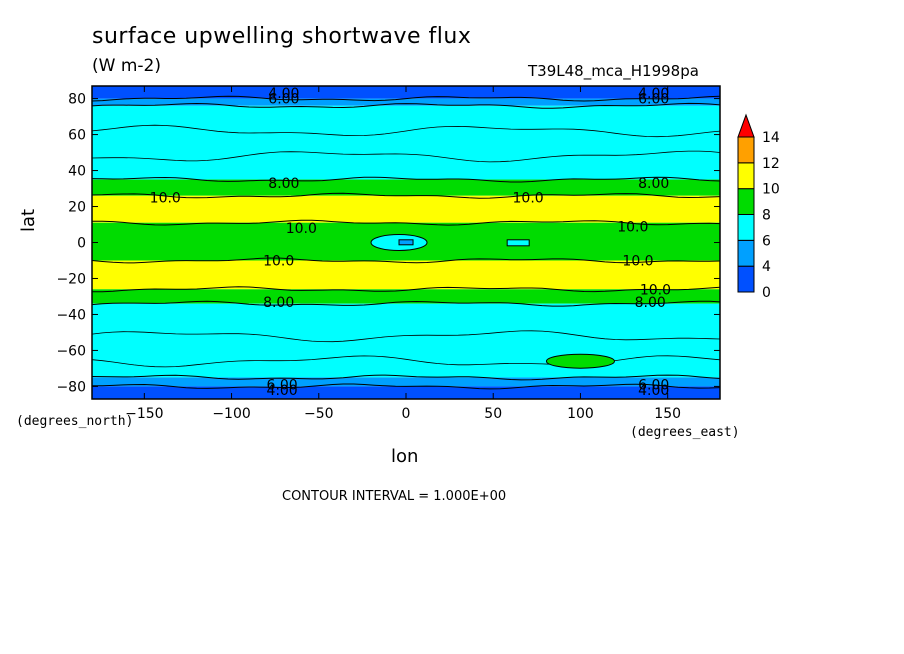 Image resolution: width=904 pixels, height=654 pixels. Describe the element at coordinates (126, 66) in the screenshot. I see `chart-units: (W m-2)` at that location.